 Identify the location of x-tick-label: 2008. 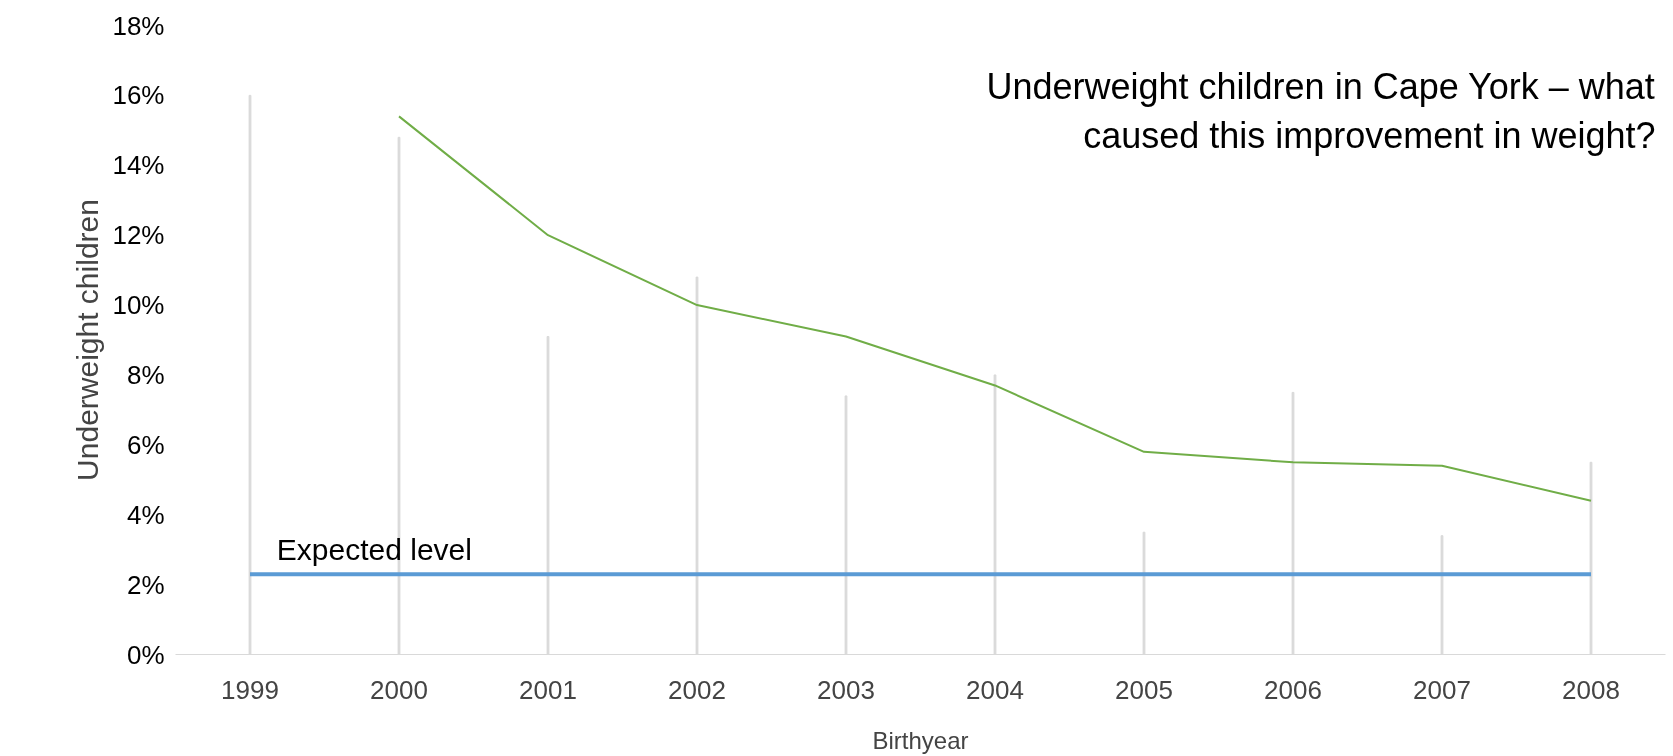
(1591, 689).